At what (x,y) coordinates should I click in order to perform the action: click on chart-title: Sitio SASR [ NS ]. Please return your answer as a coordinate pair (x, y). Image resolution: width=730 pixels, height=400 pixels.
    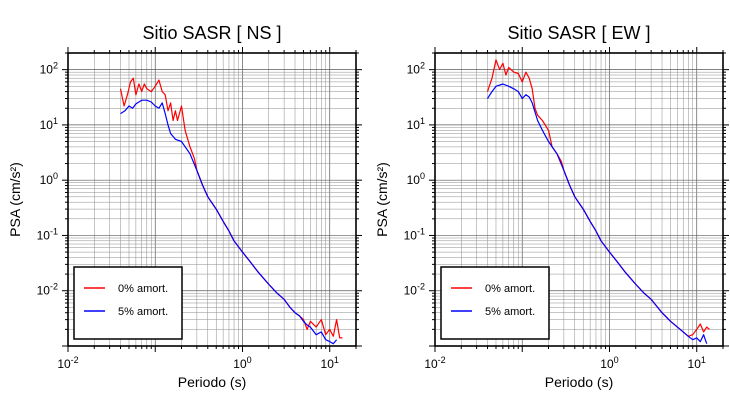
    Looking at the image, I should click on (211, 33).